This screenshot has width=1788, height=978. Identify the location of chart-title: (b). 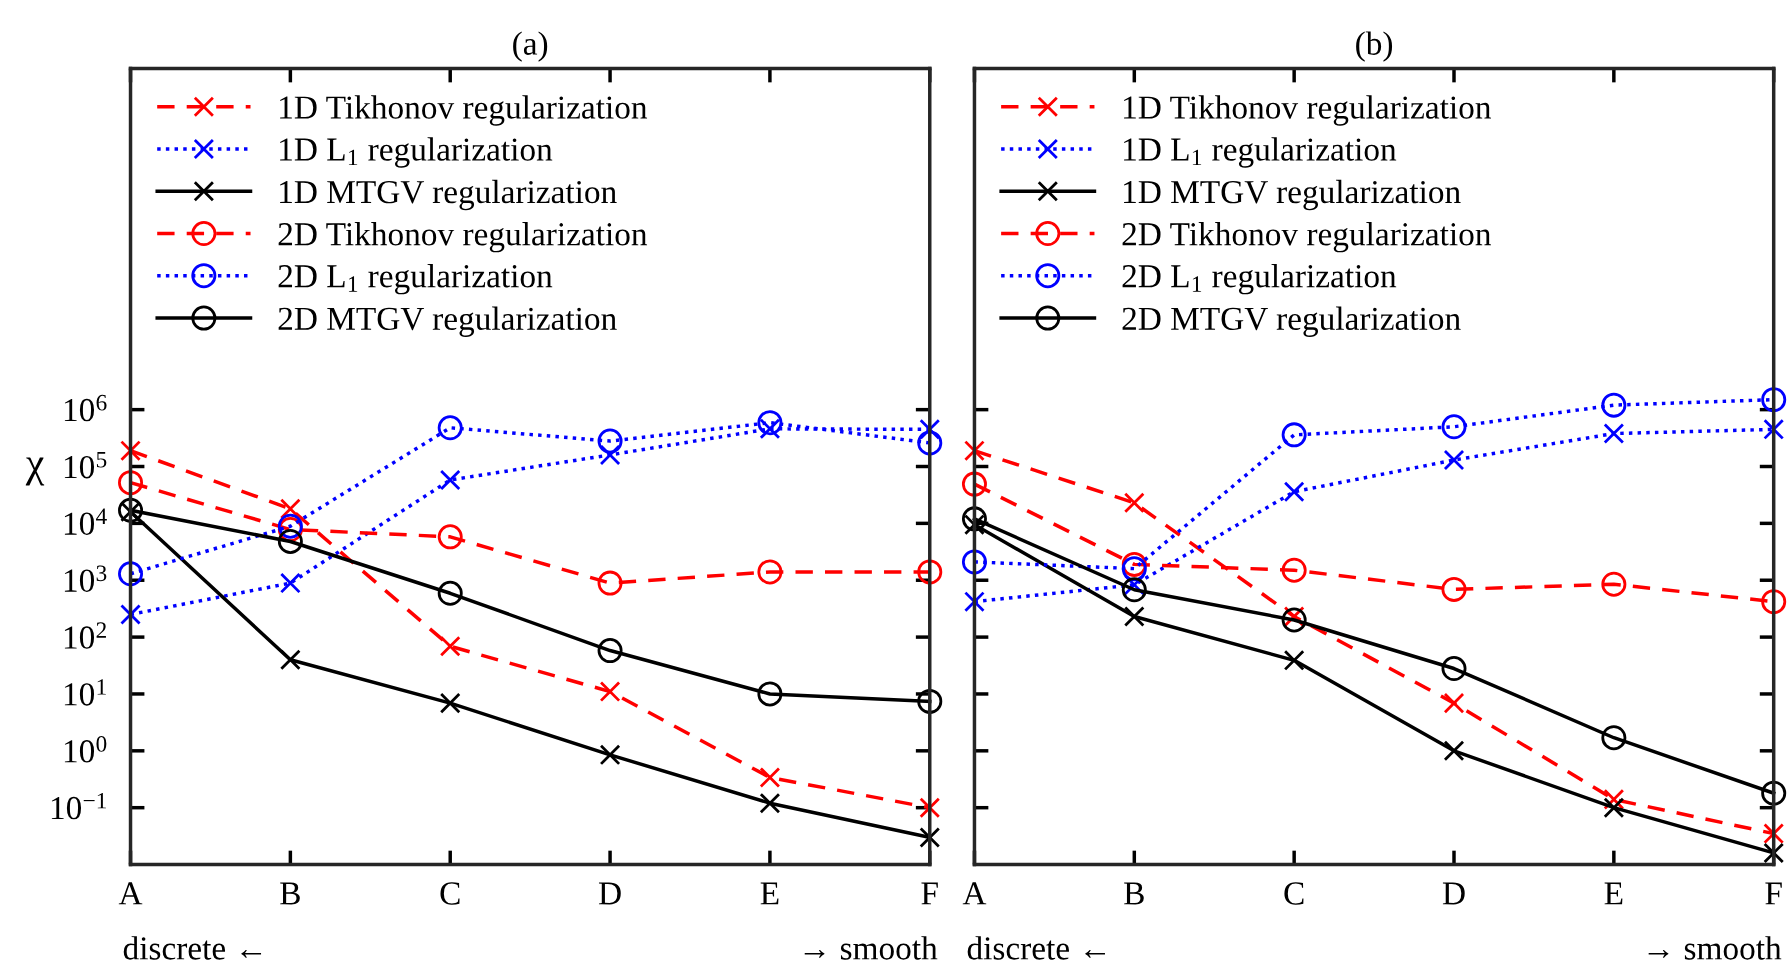
(1374, 46).